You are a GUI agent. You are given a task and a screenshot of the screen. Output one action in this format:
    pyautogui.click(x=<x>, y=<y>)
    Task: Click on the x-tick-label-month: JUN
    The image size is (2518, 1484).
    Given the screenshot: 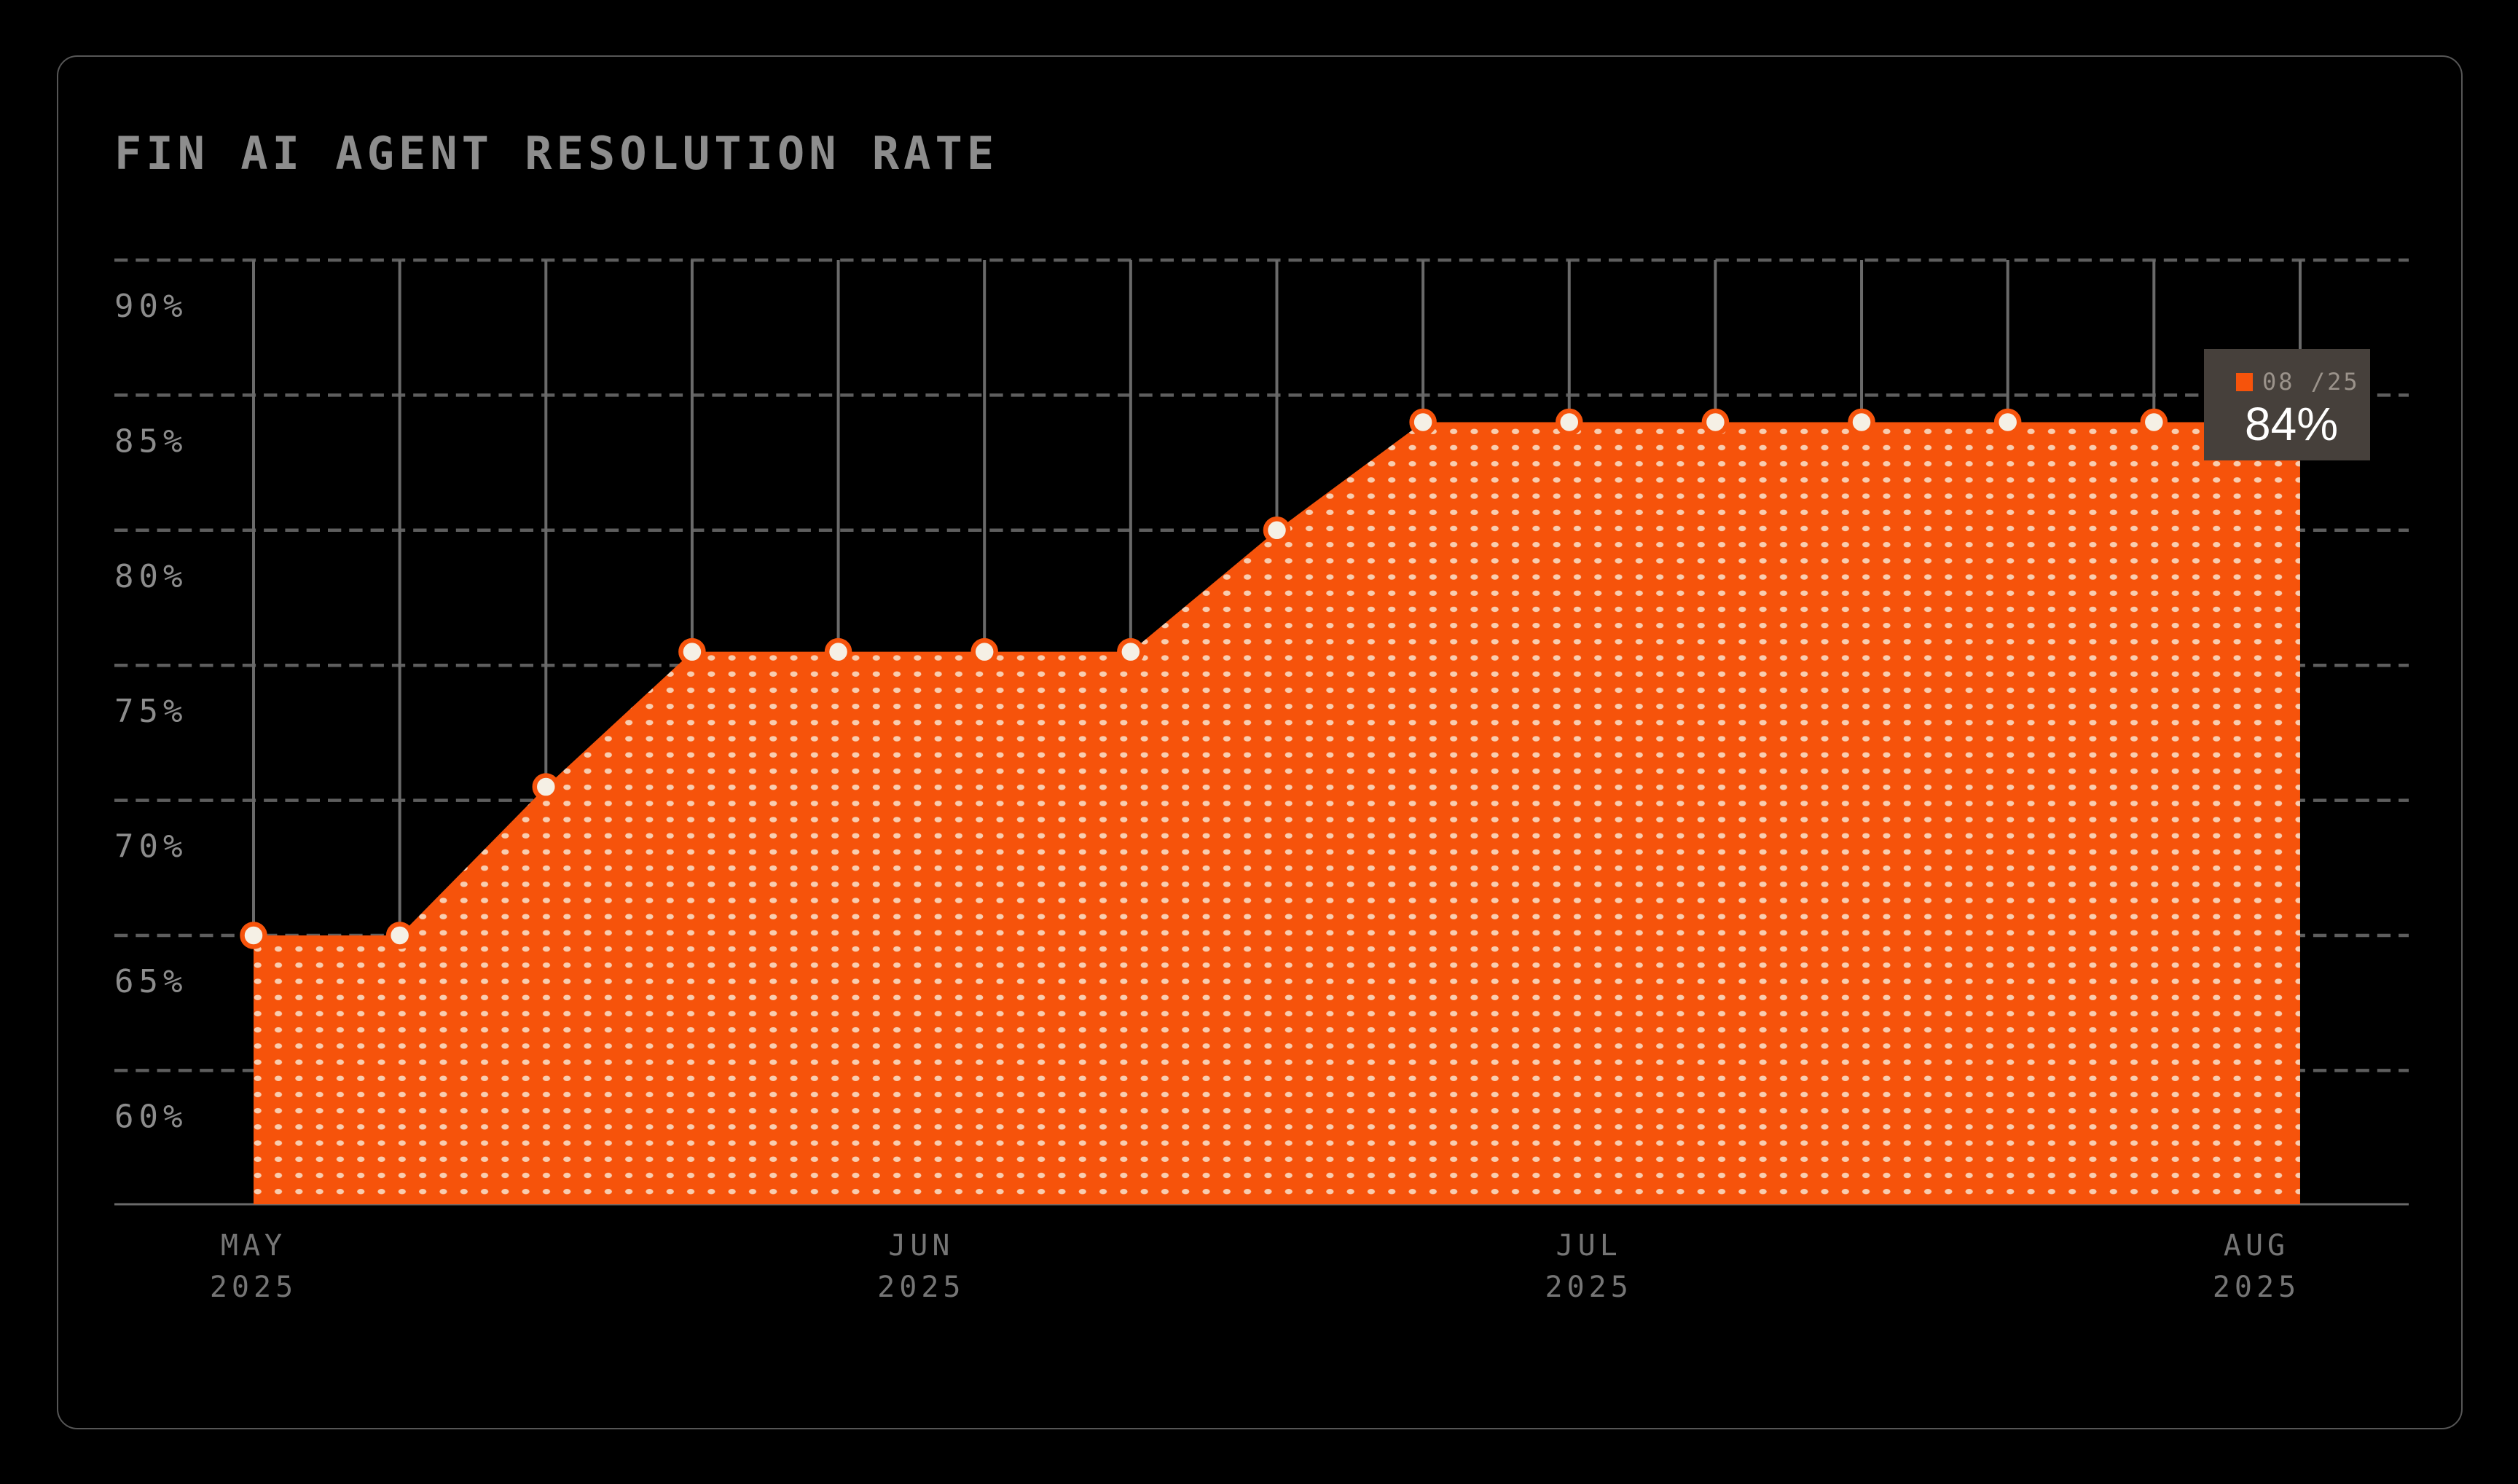 What is the action you would take?
    pyautogui.click(x=921, y=1246)
    